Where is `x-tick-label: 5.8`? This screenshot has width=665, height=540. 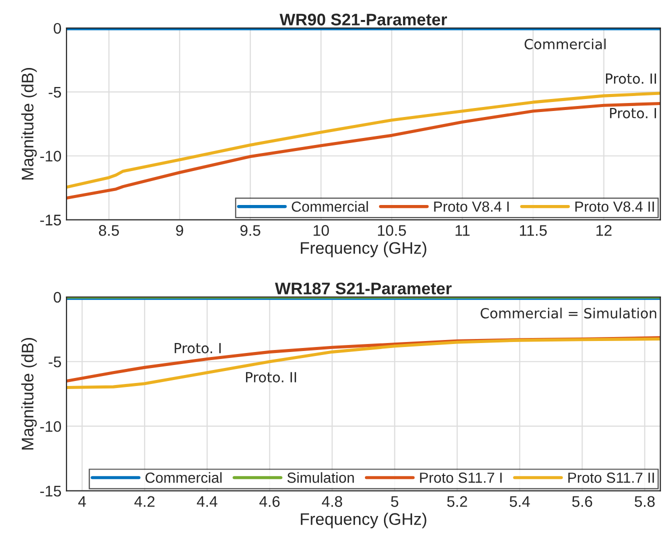 x-tick-label: 5.8 is located at coordinates (644, 501).